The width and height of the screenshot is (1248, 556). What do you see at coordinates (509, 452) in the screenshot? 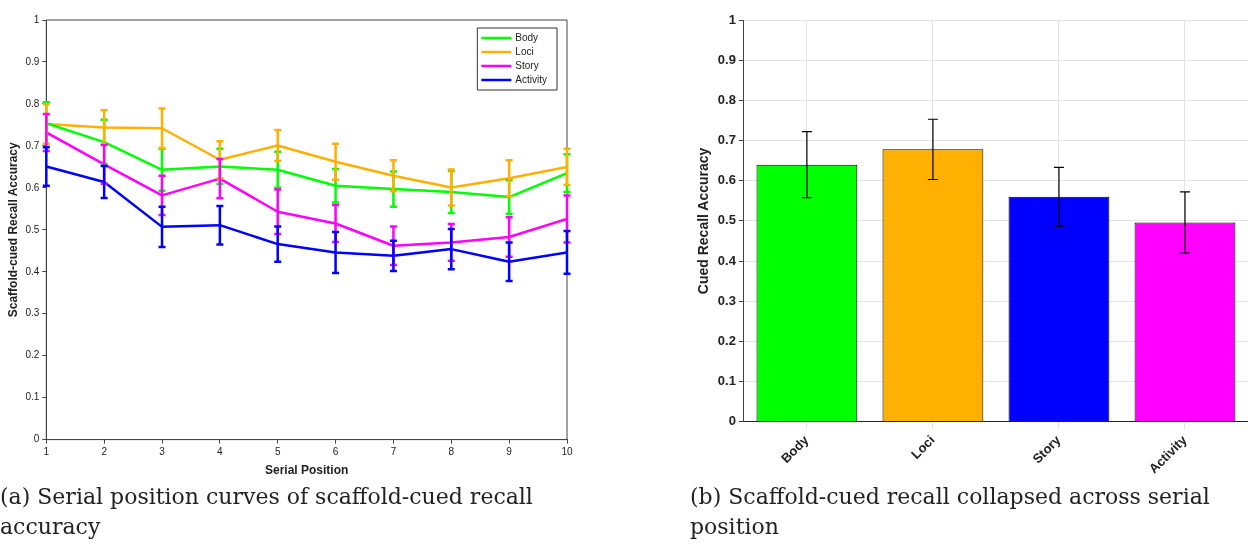
I see `x-tick-label: 9` at bounding box center [509, 452].